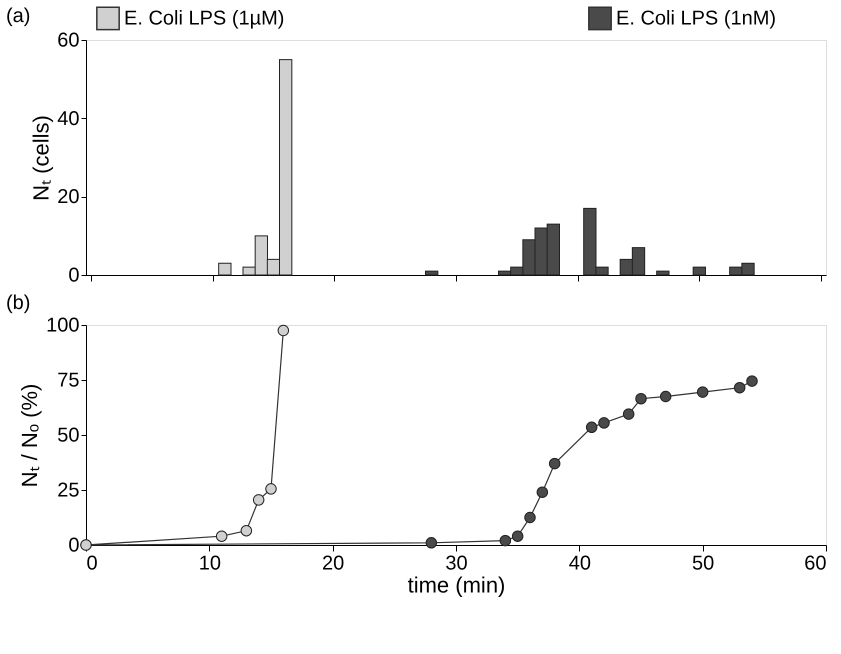  What do you see at coordinates (696, 18) in the screenshot?
I see `legend-label: E. Coli LPS (1nM)` at bounding box center [696, 18].